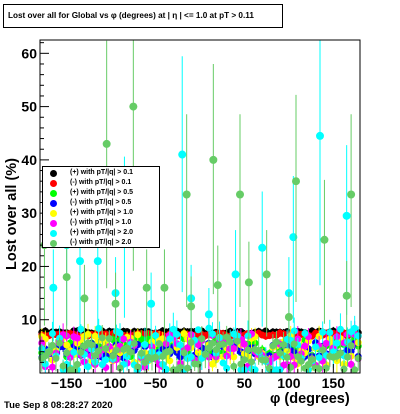  What do you see at coordinates (101, 223) in the screenshot?
I see `legend-entry: (-) with pT/|q| > 1.0` at bounding box center [101, 223].